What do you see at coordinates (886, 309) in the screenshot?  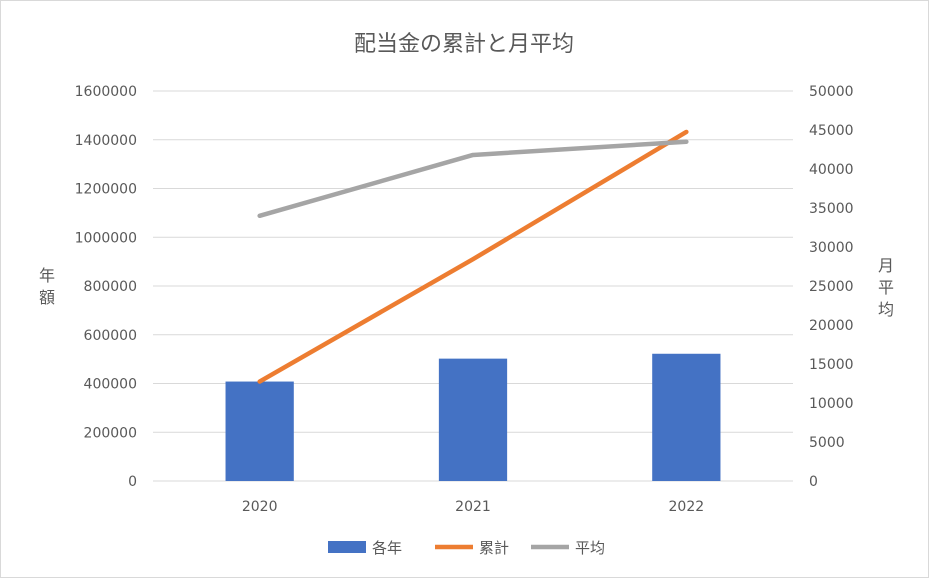 I see `right-axis-title-char: 均` at bounding box center [886, 309].